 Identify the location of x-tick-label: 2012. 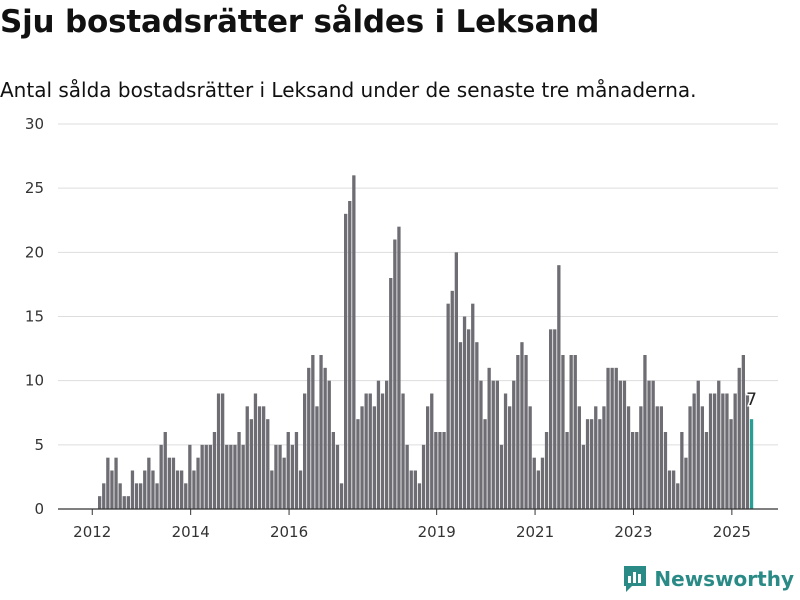
(92, 532).